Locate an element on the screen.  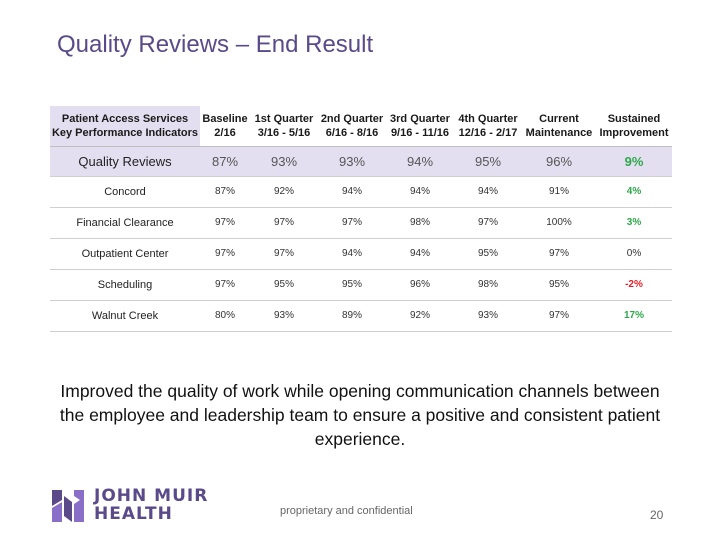
header-q3: 3rd Quarter 9/16 - 11/16 is located at coordinates (420, 126).